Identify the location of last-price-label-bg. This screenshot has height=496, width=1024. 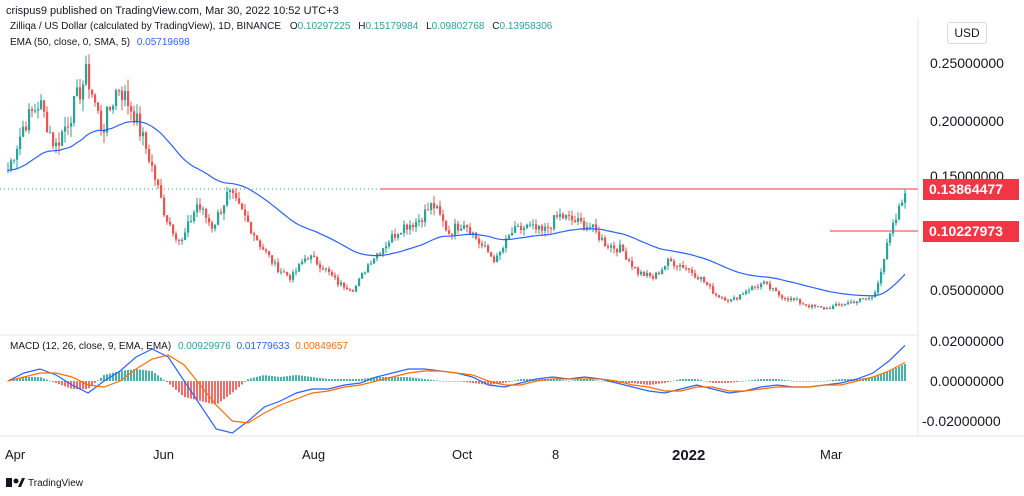
(971, 189).